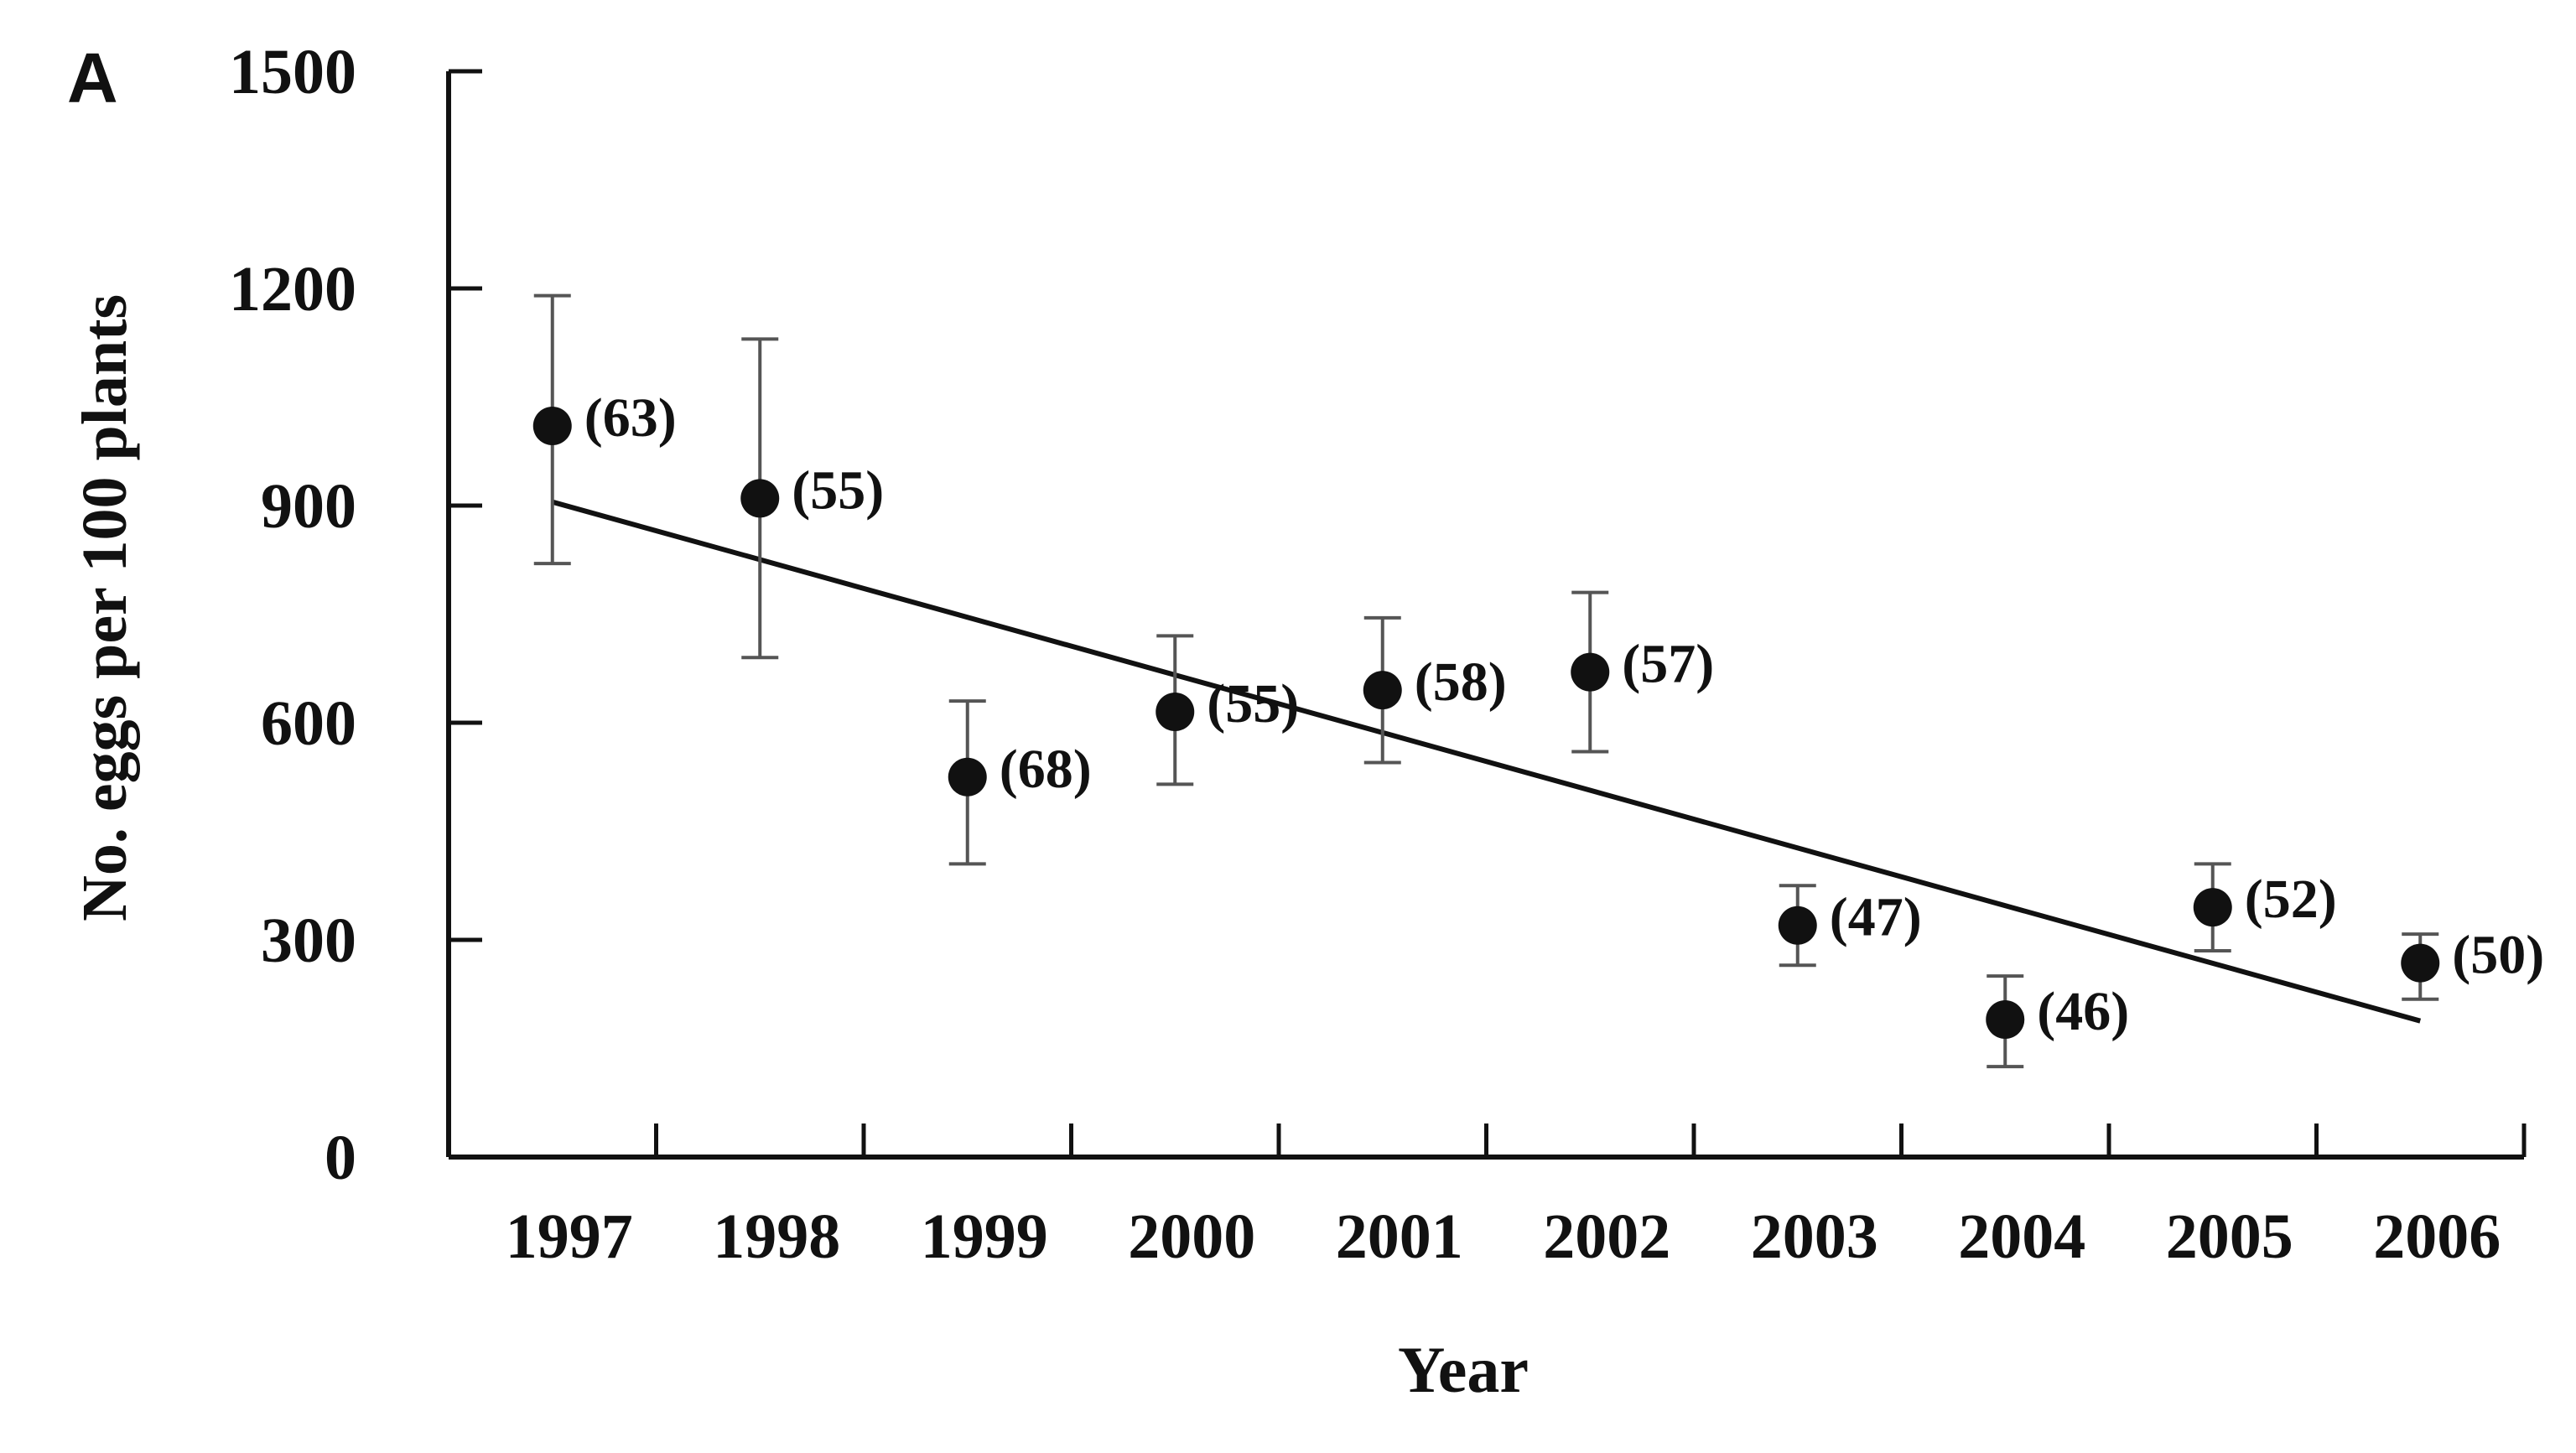  What do you see at coordinates (1463, 1369) in the screenshot?
I see `x-axis-title: Year` at bounding box center [1463, 1369].